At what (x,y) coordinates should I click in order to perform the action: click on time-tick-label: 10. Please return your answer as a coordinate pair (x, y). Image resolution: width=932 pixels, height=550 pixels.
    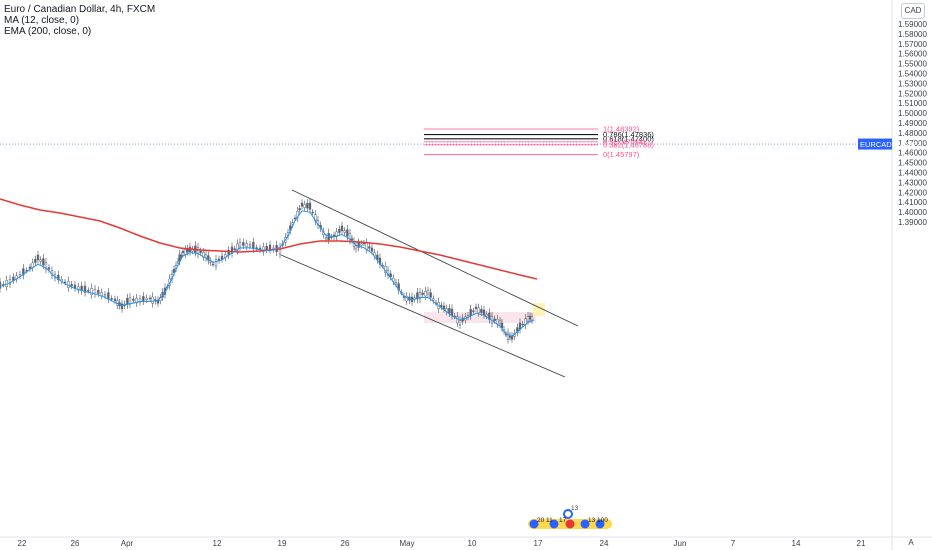
    Looking at the image, I should click on (472, 543).